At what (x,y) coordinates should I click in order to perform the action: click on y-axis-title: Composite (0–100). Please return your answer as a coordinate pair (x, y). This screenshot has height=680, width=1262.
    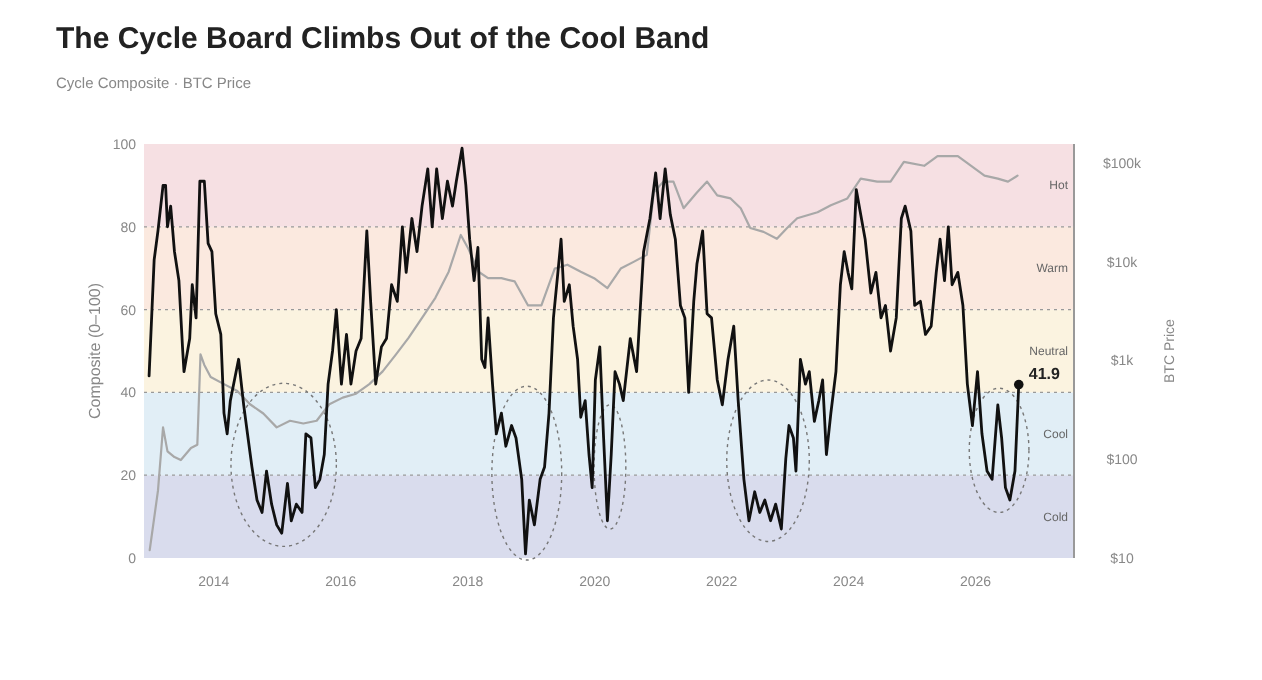
    Looking at the image, I should click on (95, 351).